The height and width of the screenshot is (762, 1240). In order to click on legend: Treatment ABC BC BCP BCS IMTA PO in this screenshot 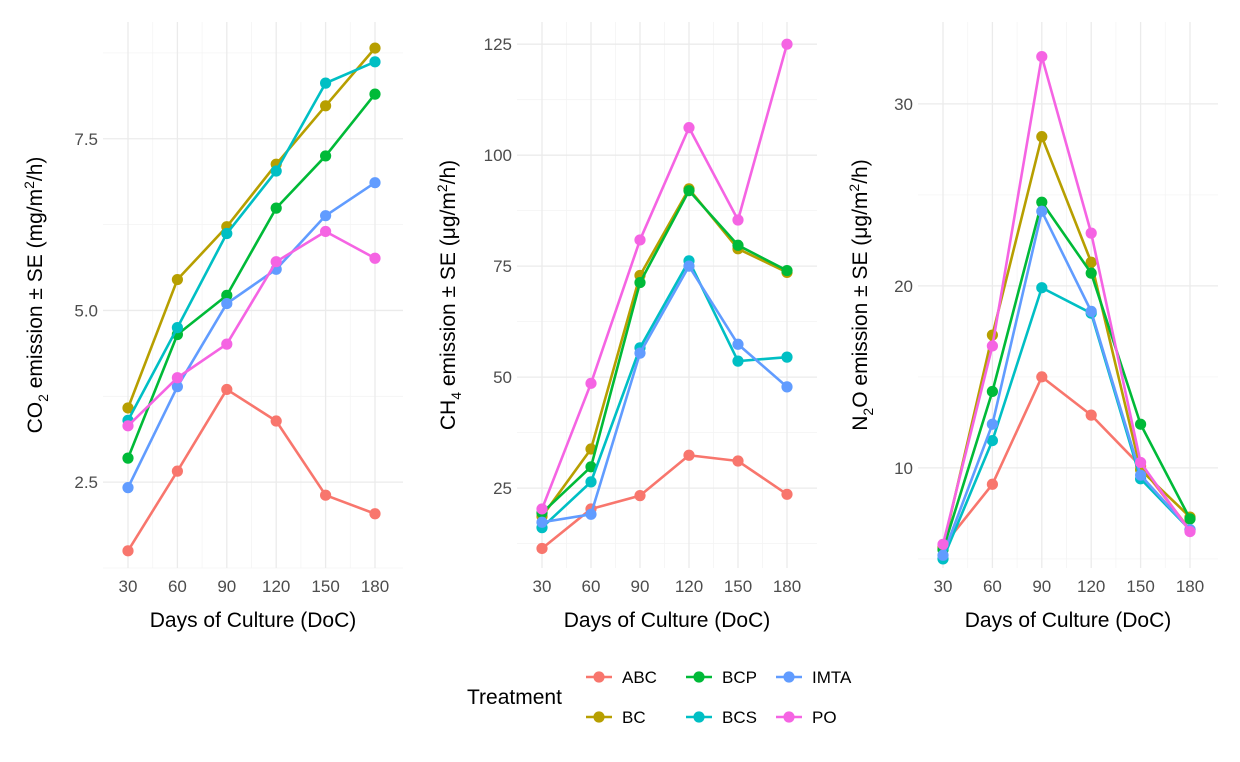, I will do `click(659, 697)`.